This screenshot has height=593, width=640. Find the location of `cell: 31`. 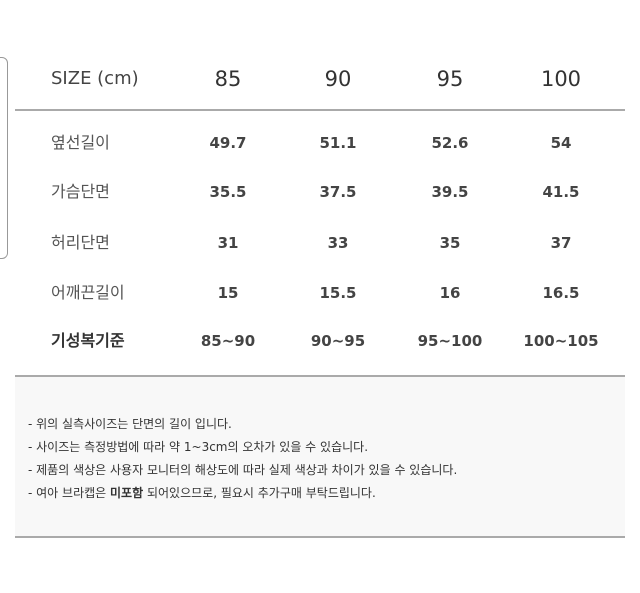

cell: 31 is located at coordinates (228, 243).